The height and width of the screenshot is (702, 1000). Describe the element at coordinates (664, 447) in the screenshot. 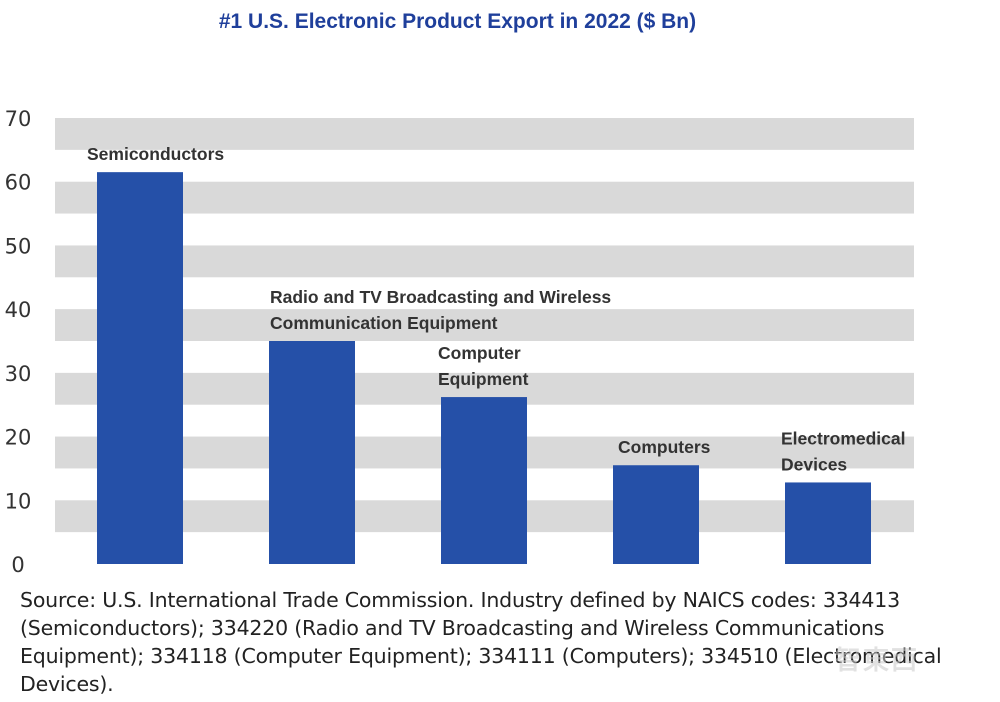

I see `category-label: Computers` at that location.